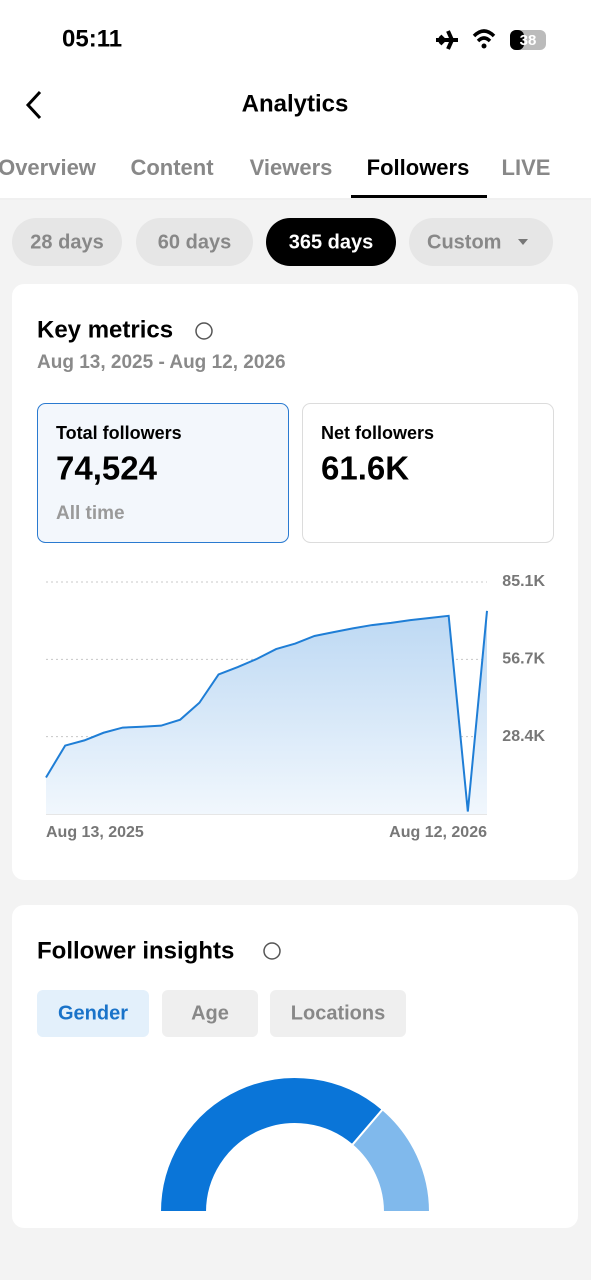 This screenshot has height=1280, width=591. I want to click on metric-value: 74,524, so click(107, 468).